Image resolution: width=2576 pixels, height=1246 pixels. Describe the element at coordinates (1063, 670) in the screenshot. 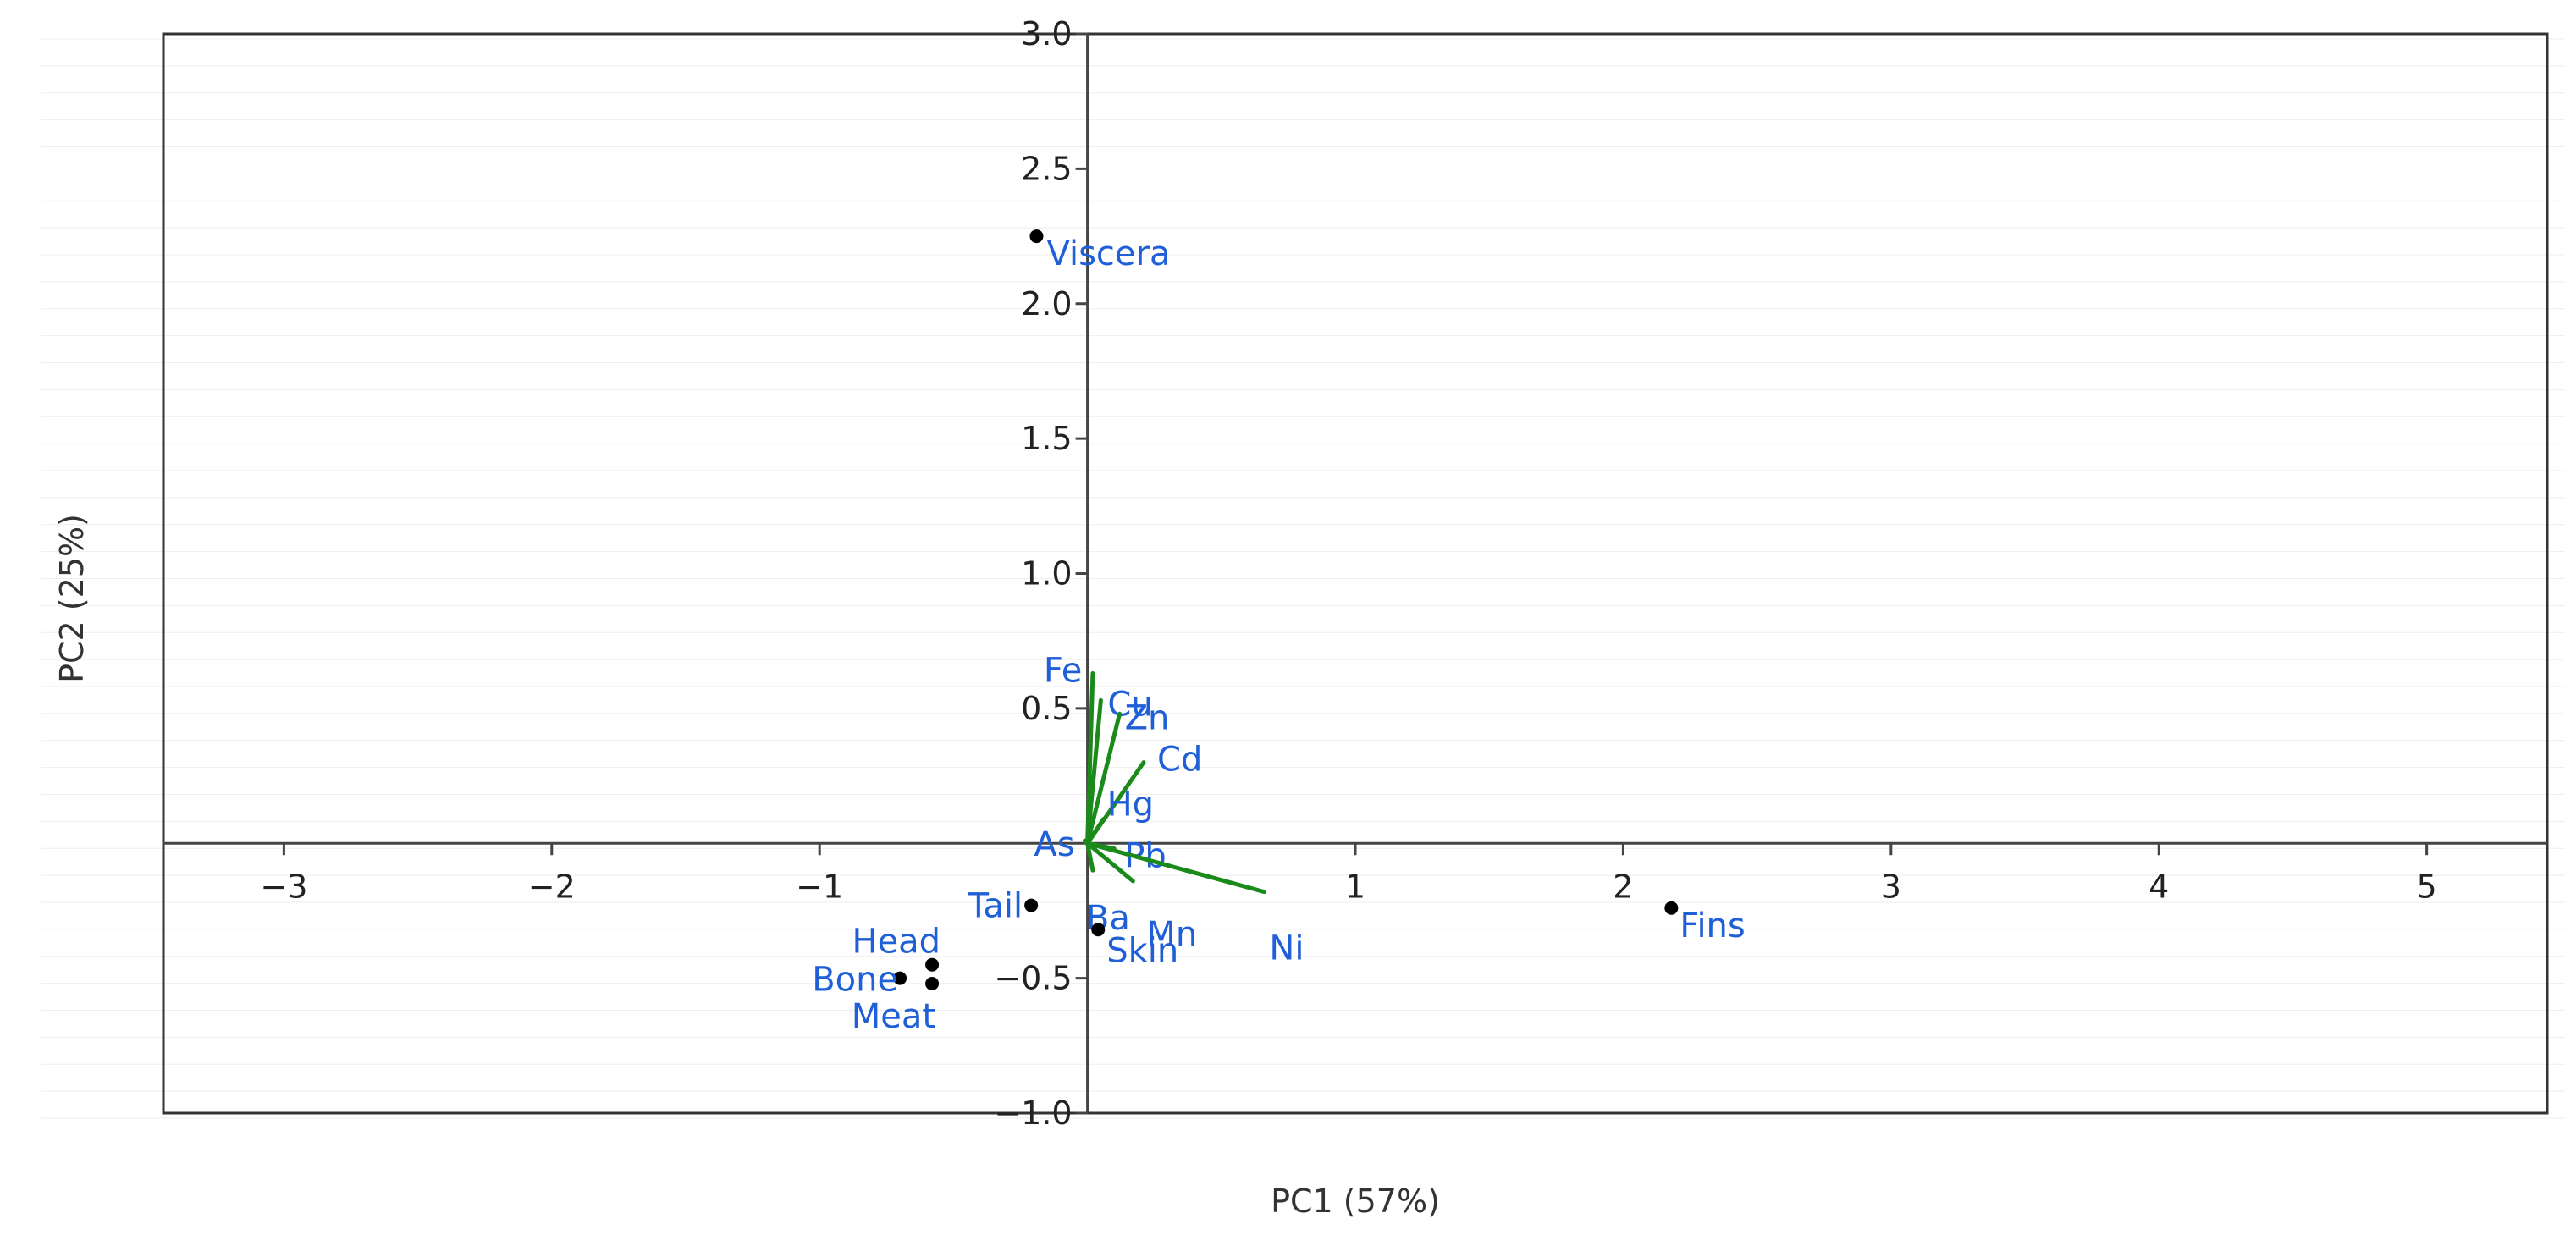

I see `loading-label-fe: Fe` at that location.